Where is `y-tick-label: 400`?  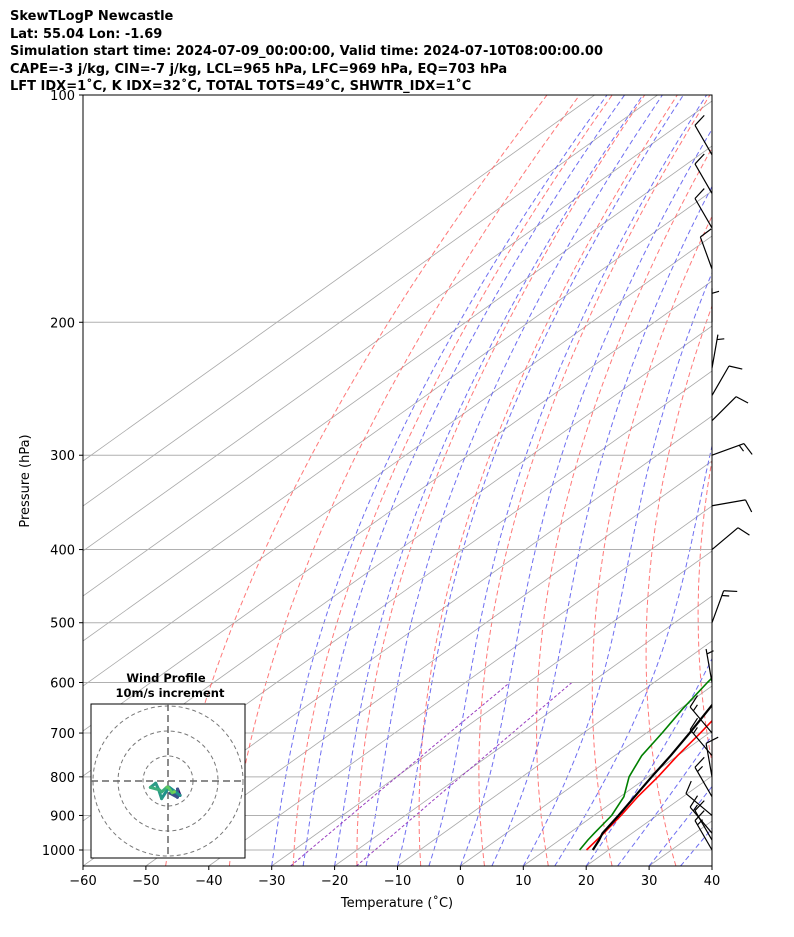 y-tick-label: 400 is located at coordinates (62, 551).